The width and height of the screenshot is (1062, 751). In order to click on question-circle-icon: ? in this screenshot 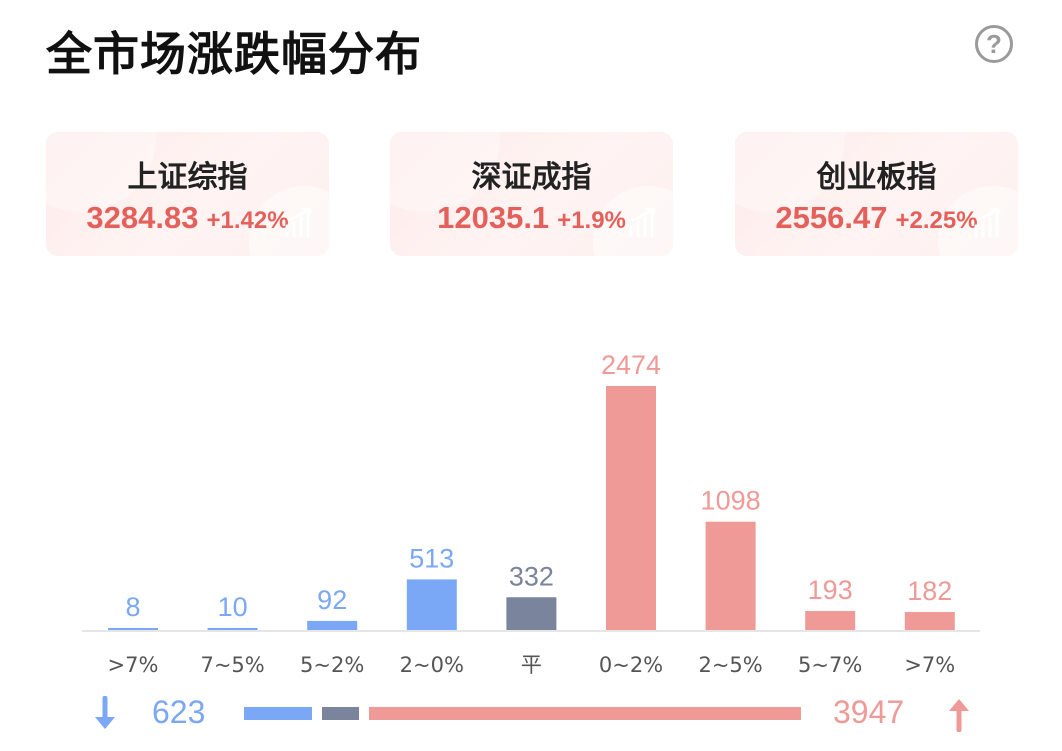, I will do `click(994, 44)`.